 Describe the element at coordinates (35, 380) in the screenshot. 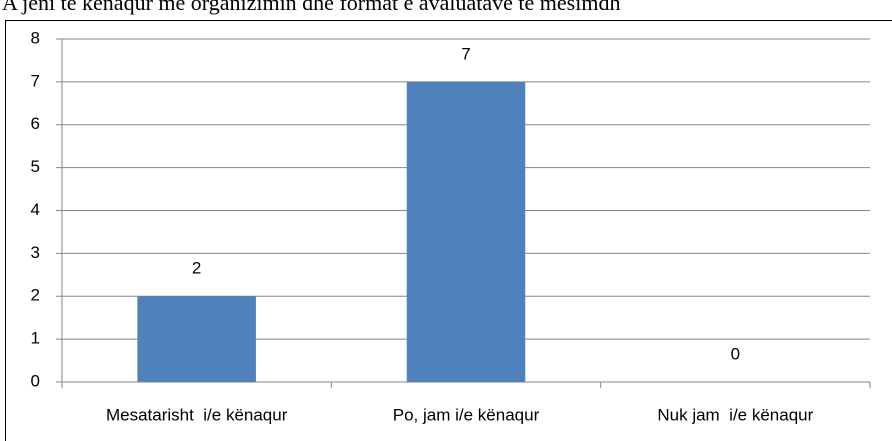

I see `y-tick-label: 0` at that location.